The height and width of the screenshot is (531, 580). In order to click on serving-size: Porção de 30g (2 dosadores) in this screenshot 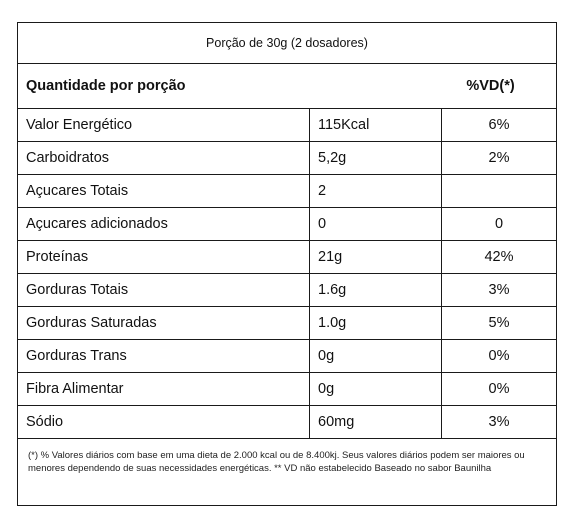, I will do `click(287, 43)`.